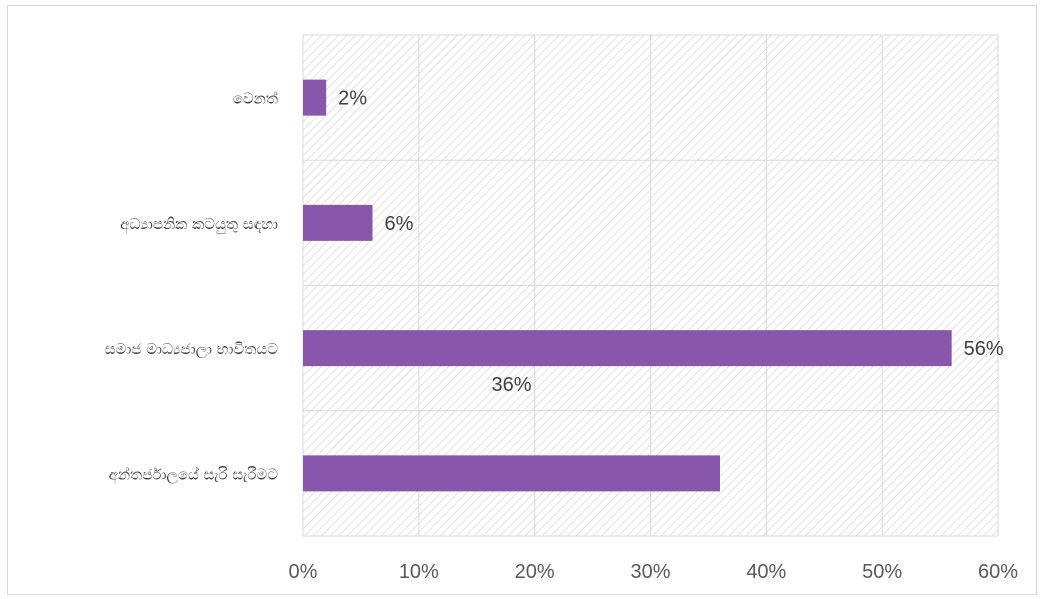 This screenshot has width=1042, height=599. Describe the element at coordinates (194, 474) in the screenshot. I see `category-label: අන්තර්ජාලයේ සැරි සැරීමට` at that location.